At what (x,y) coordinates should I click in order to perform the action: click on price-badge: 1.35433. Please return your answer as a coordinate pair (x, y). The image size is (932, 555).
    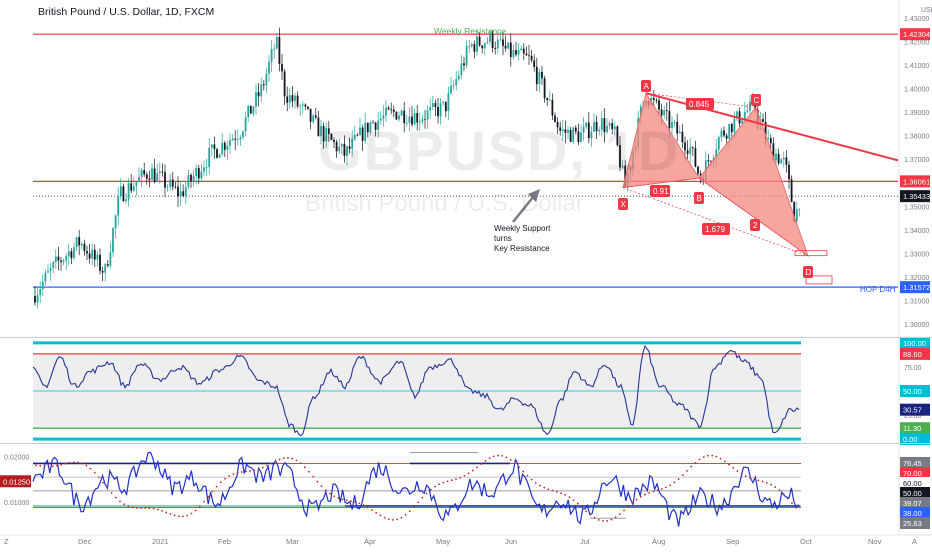
    Looking at the image, I should click on (916, 196).